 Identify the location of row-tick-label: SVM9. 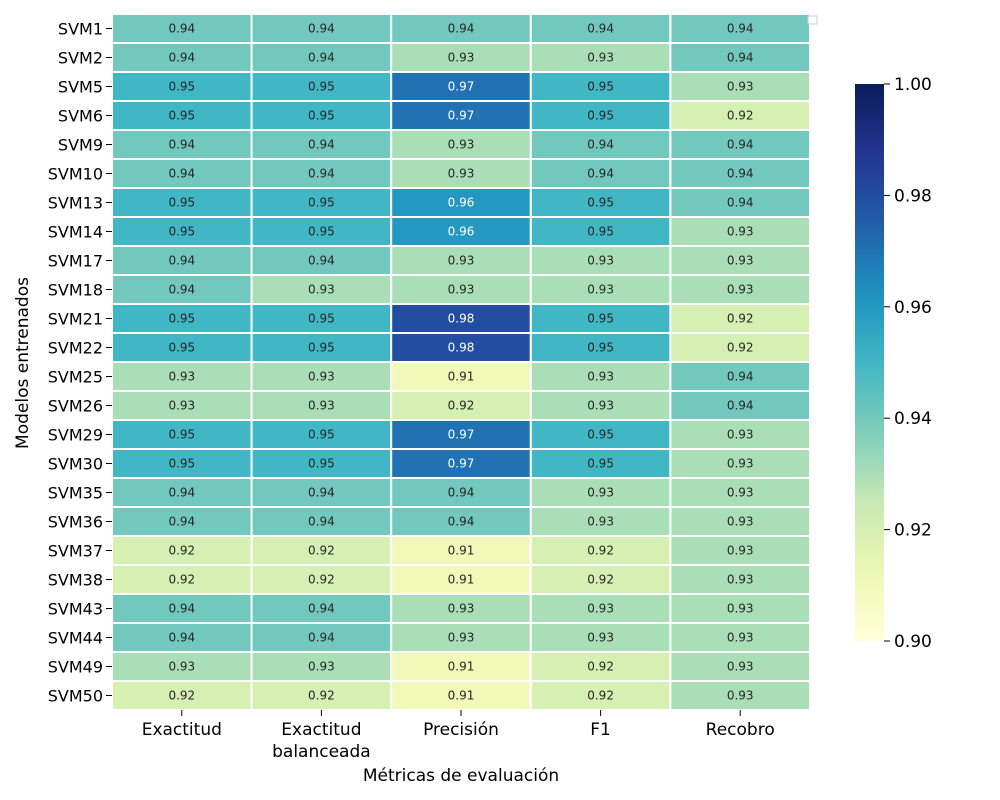
(80, 145).